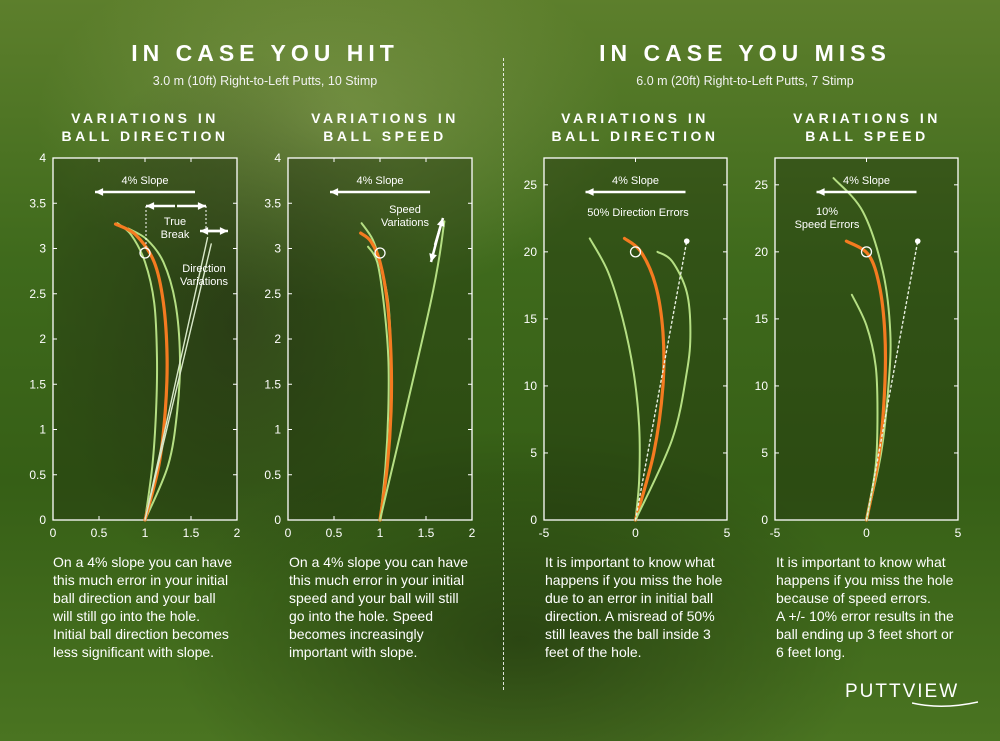  What do you see at coordinates (865, 634) in the screenshot?
I see `desc-line: ball ending up 3 feet short or` at bounding box center [865, 634].